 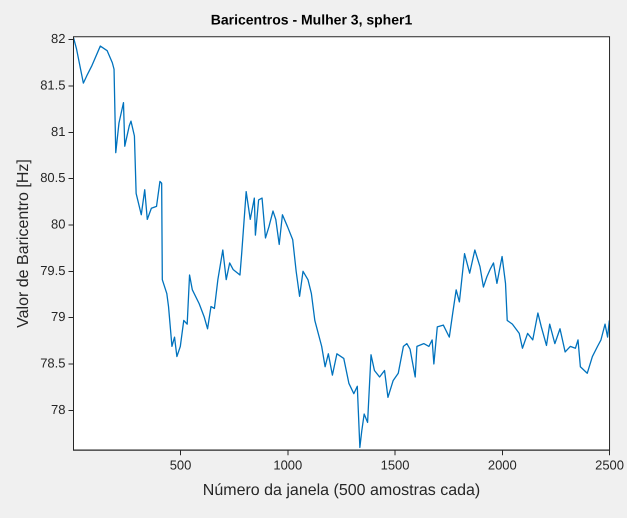 What do you see at coordinates (58, 316) in the screenshot?
I see `y-tick-label: 79` at bounding box center [58, 316].